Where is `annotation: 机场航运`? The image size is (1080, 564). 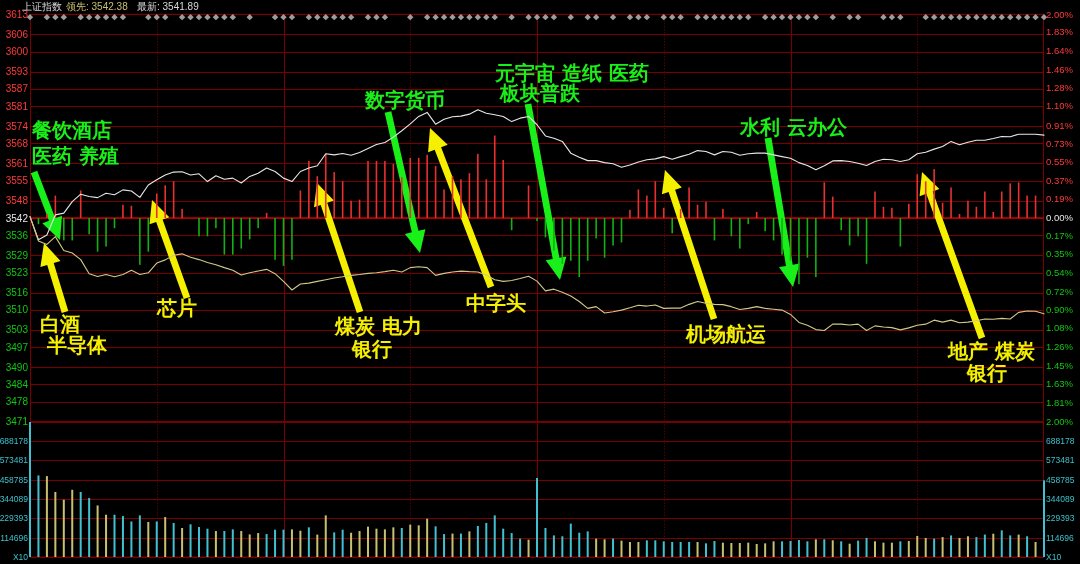 annotation: 机场航运 is located at coordinates (725, 334).